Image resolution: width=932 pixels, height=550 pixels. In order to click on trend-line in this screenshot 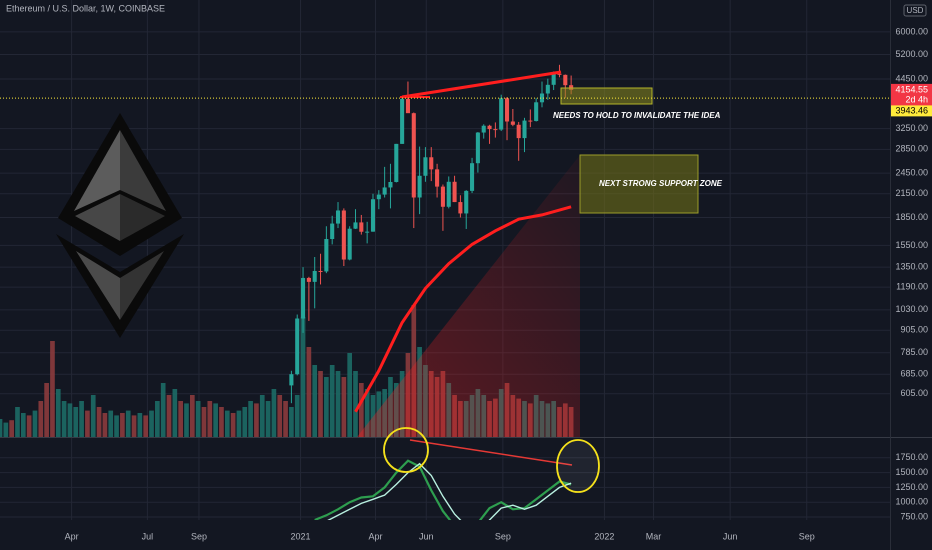, I will do `click(481, 84)`.